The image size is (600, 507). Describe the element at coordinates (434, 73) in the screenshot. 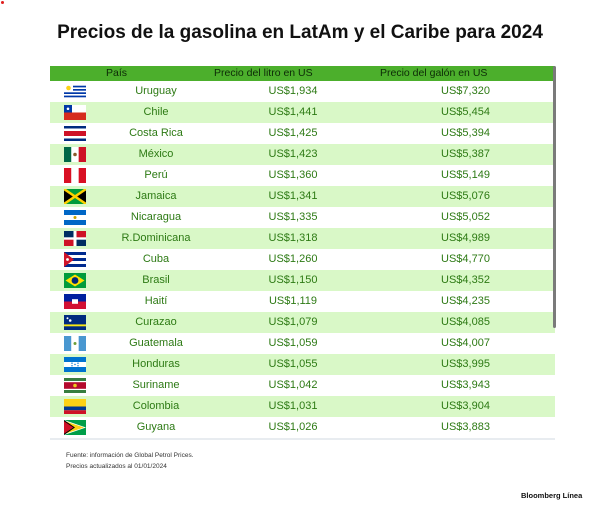

I see `header-galon: Precio del galón en US` at that location.